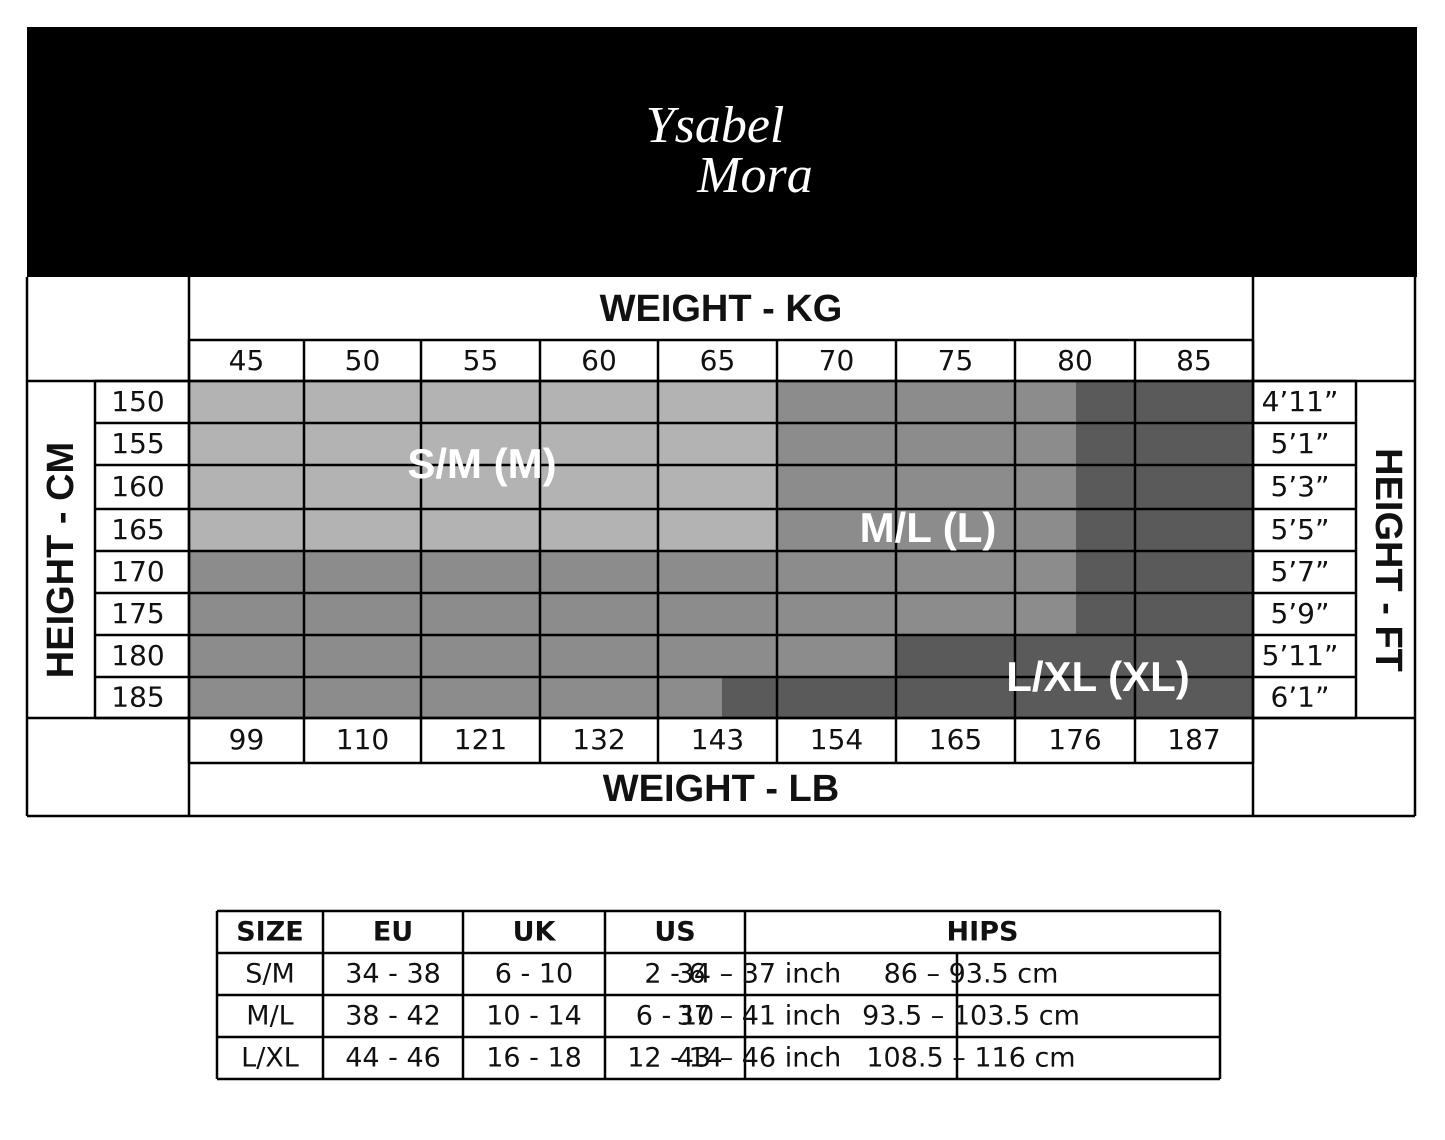  Describe the element at coordinates (269, 1016) in the screenshot. I see `table-cell: M/L` at that location.